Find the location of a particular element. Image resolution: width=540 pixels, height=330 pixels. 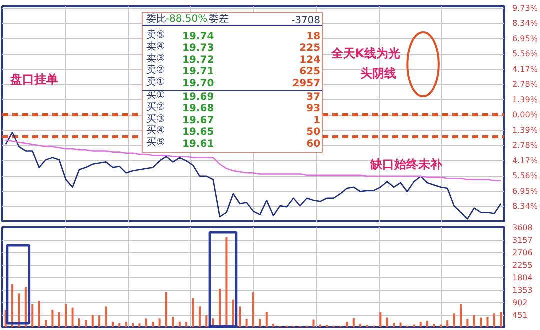

annotation: 卖③ is located at coordinates (156, 58).